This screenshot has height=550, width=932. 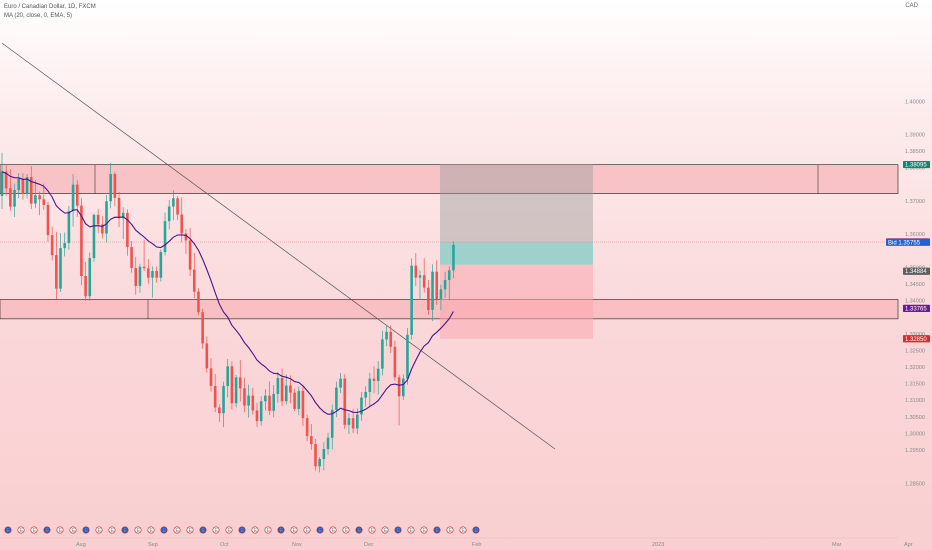 I want to click on y-tick-label: 1.38000, so click(x=915, y=169).